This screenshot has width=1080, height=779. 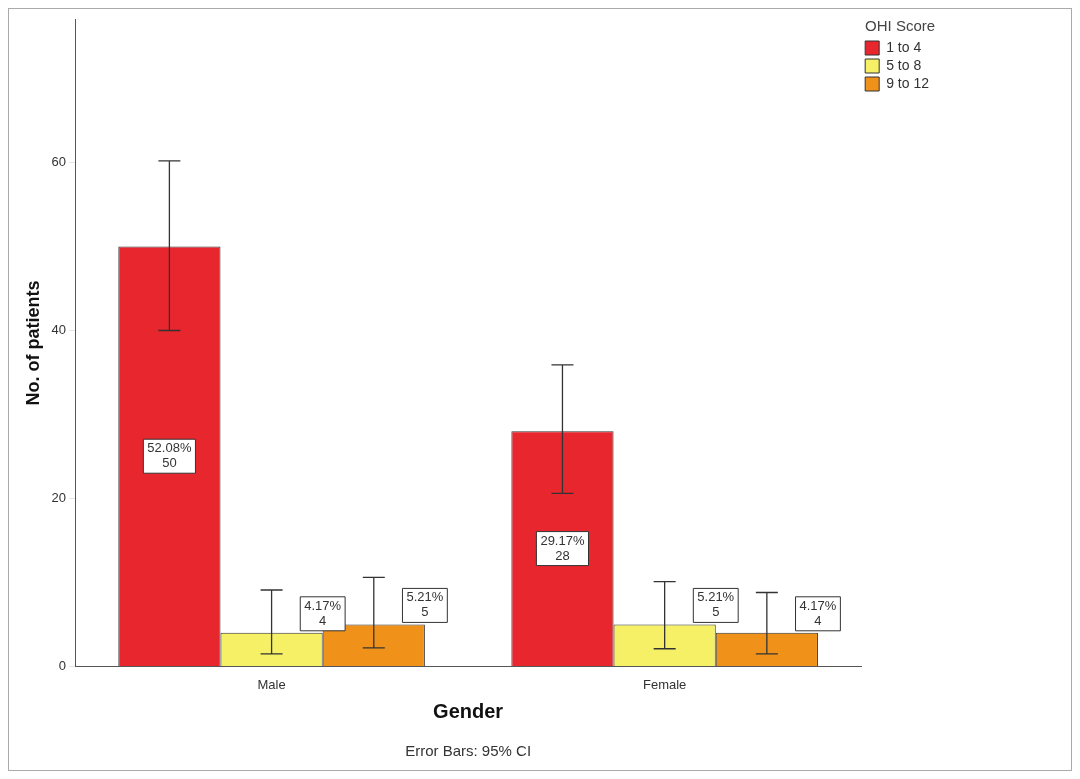 I want to click on x-tick-label: Male, so click(x=271, y=684).